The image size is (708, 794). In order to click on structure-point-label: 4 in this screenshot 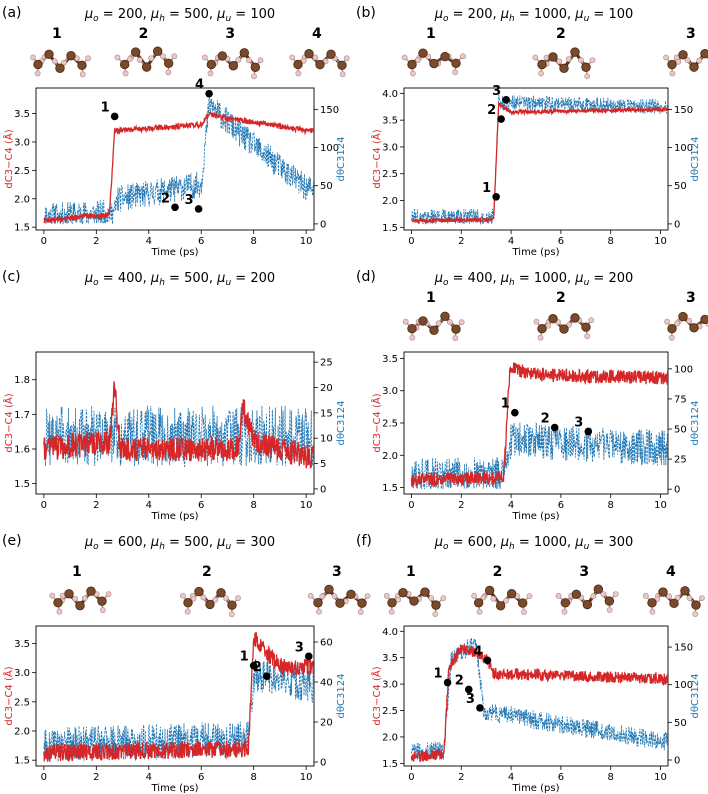, I will do `click(477, 651)`.